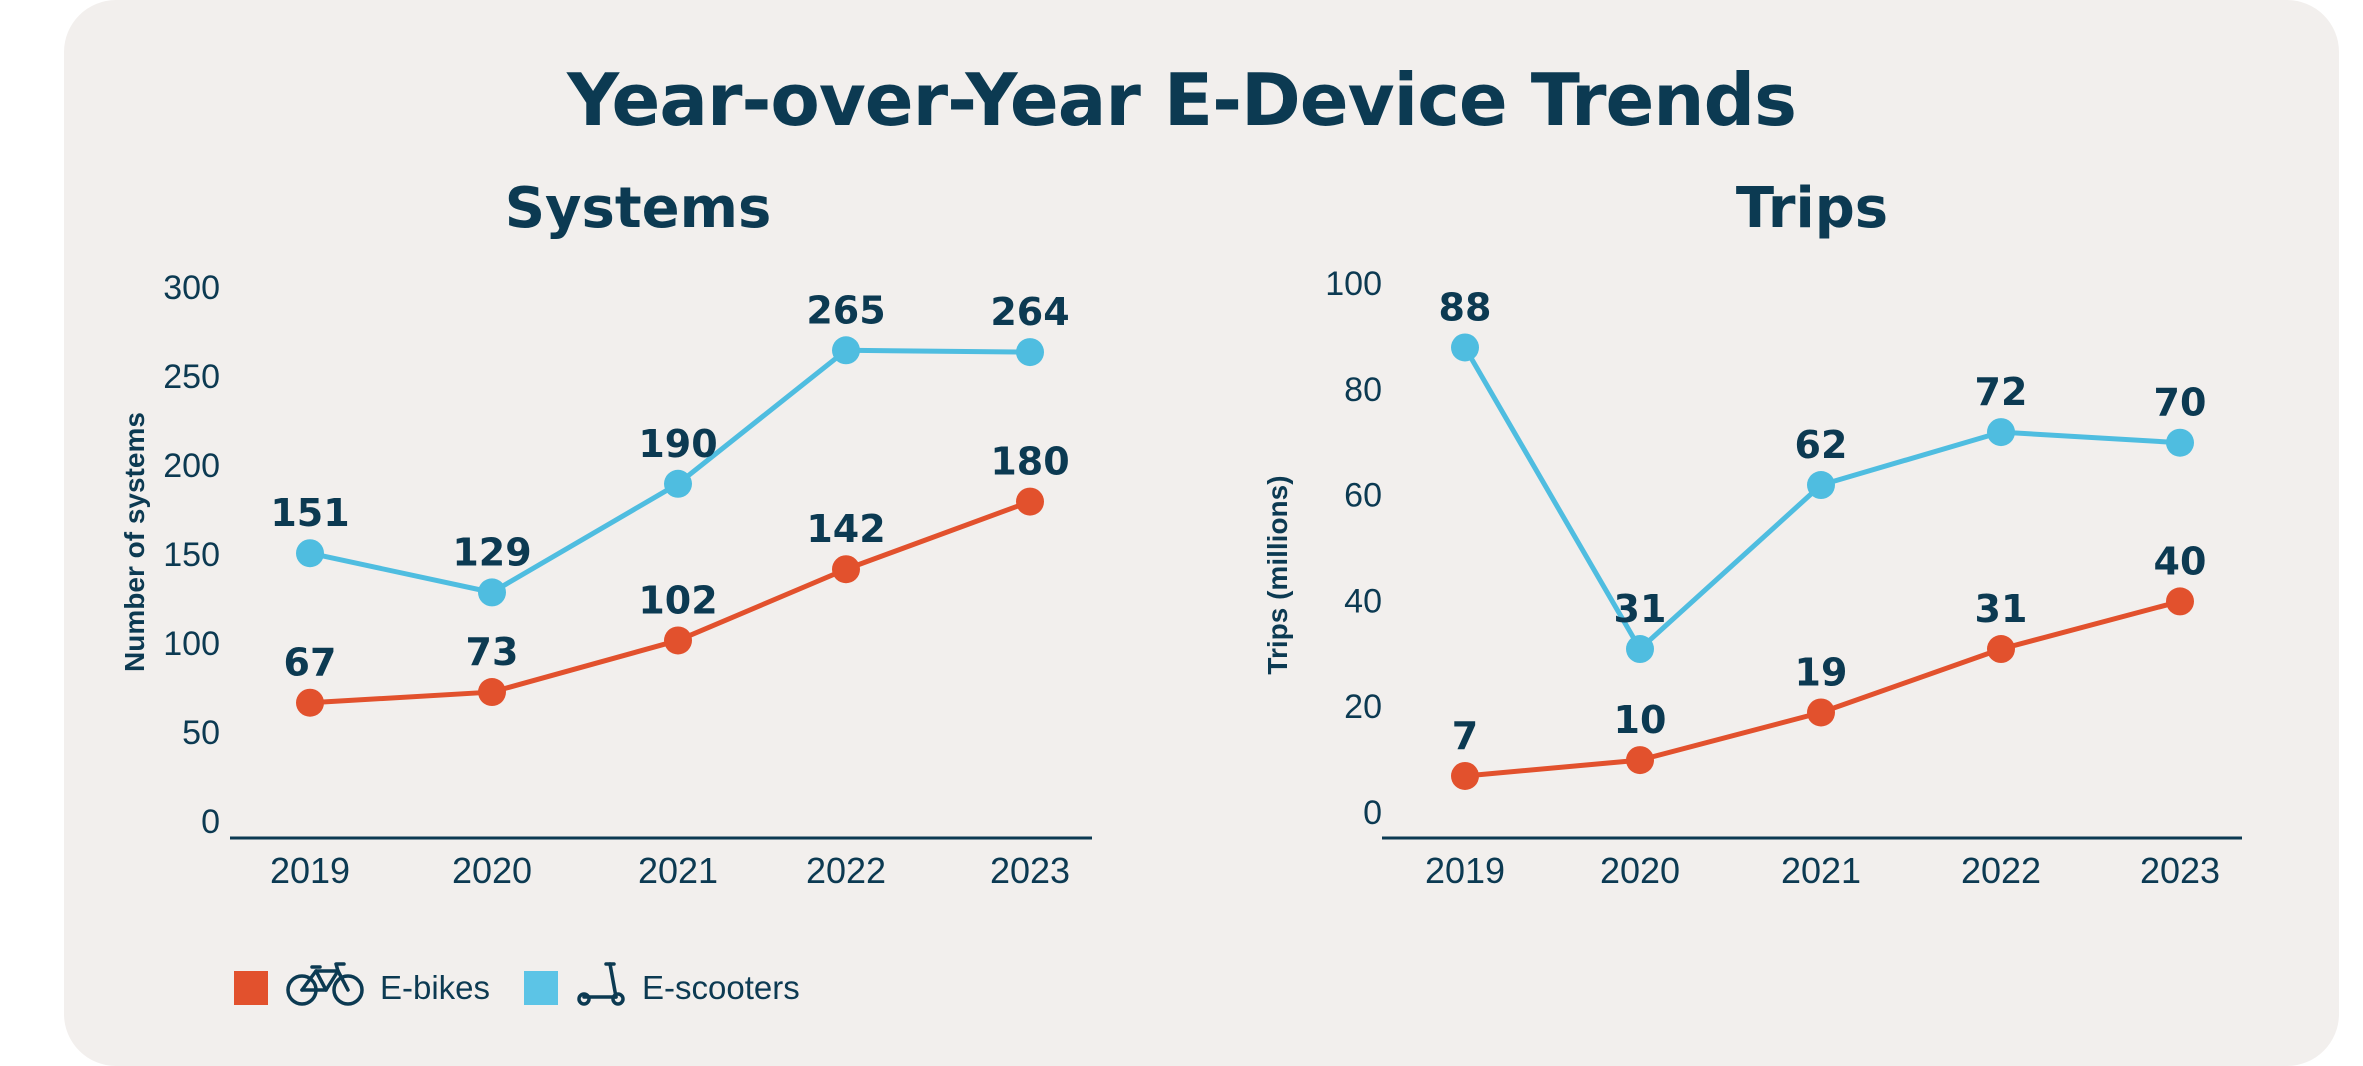 This screenshot has width=2363, height=1066. I want to click on trips-e-bikes-data-label: 10, so click(1640, 720).